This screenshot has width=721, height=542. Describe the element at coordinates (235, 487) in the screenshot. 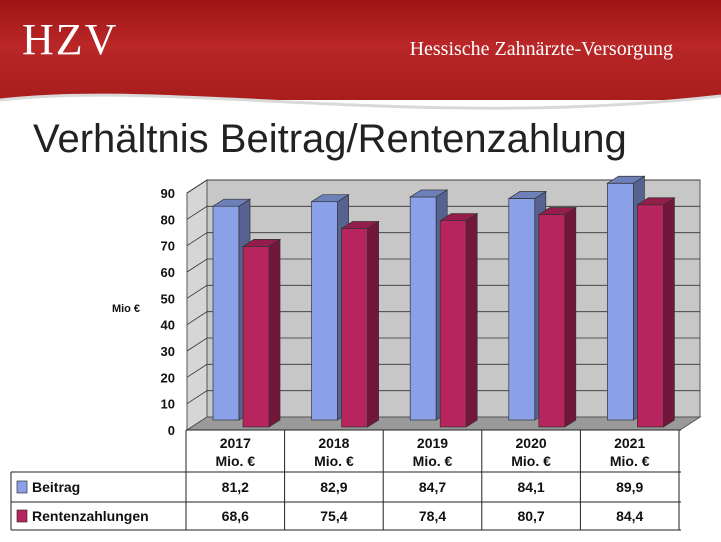

I see `data-label: 81,2` at that location.